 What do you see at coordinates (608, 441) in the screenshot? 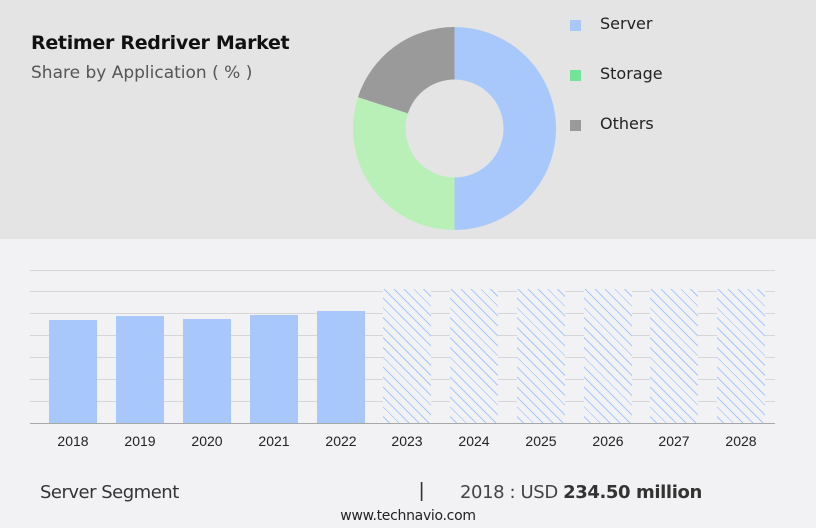
I see `x-tick-label: 2026` at bounding box center [608, 441].